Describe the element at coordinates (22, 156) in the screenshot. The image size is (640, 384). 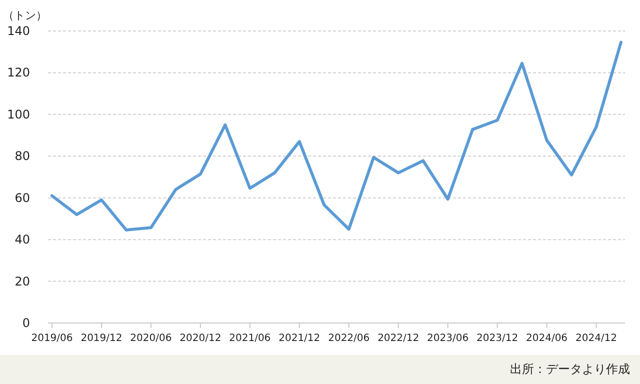
I see `y-tick-label: 80` at that location.